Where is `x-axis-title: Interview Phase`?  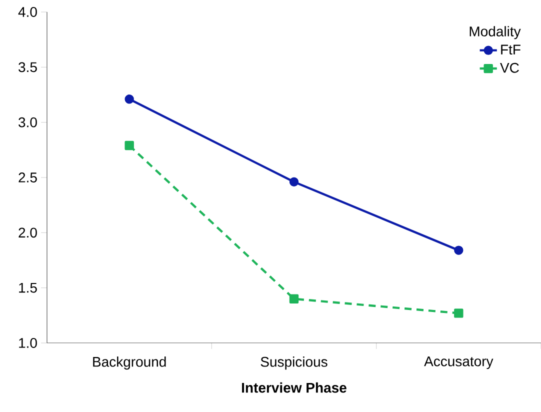 x-axis-title: Interview Phase is located at coordinates (294, 387).